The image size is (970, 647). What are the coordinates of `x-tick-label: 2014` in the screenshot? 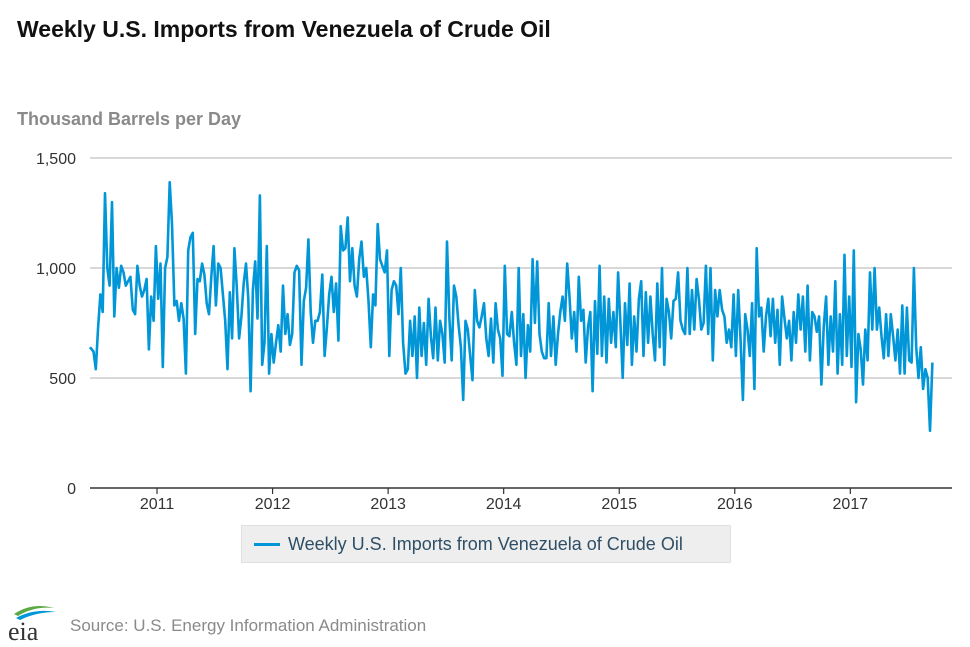 It's located at (504, 504).